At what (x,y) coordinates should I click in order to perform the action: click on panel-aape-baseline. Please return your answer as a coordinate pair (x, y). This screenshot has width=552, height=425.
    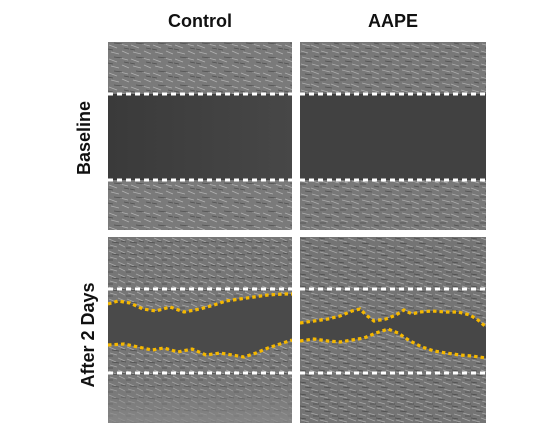
    Looking at the image, I should click on (393, 136).